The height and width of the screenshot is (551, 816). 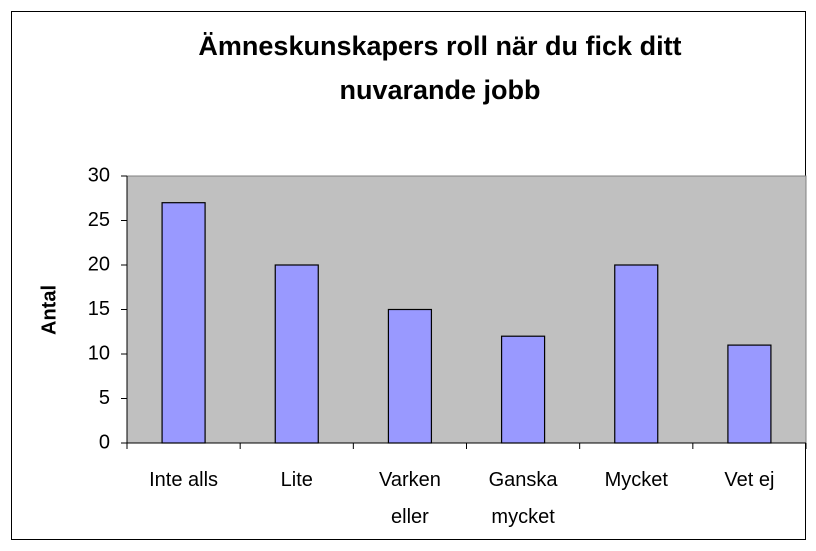 What do you see at coordinates (99, 264) in the screenshot?
I see `y-tick-label: 20` at bounding box center [99, 264].